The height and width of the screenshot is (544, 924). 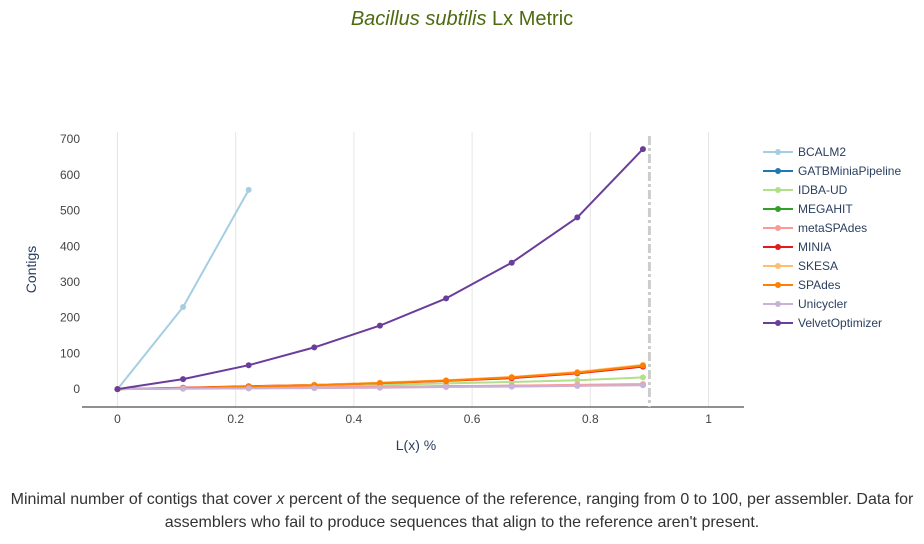 What do you see at coordinates (849, 171) in the screenshot?
I see `legend-label: GATBMiniaPipeline` at bounding box center [849, 171].